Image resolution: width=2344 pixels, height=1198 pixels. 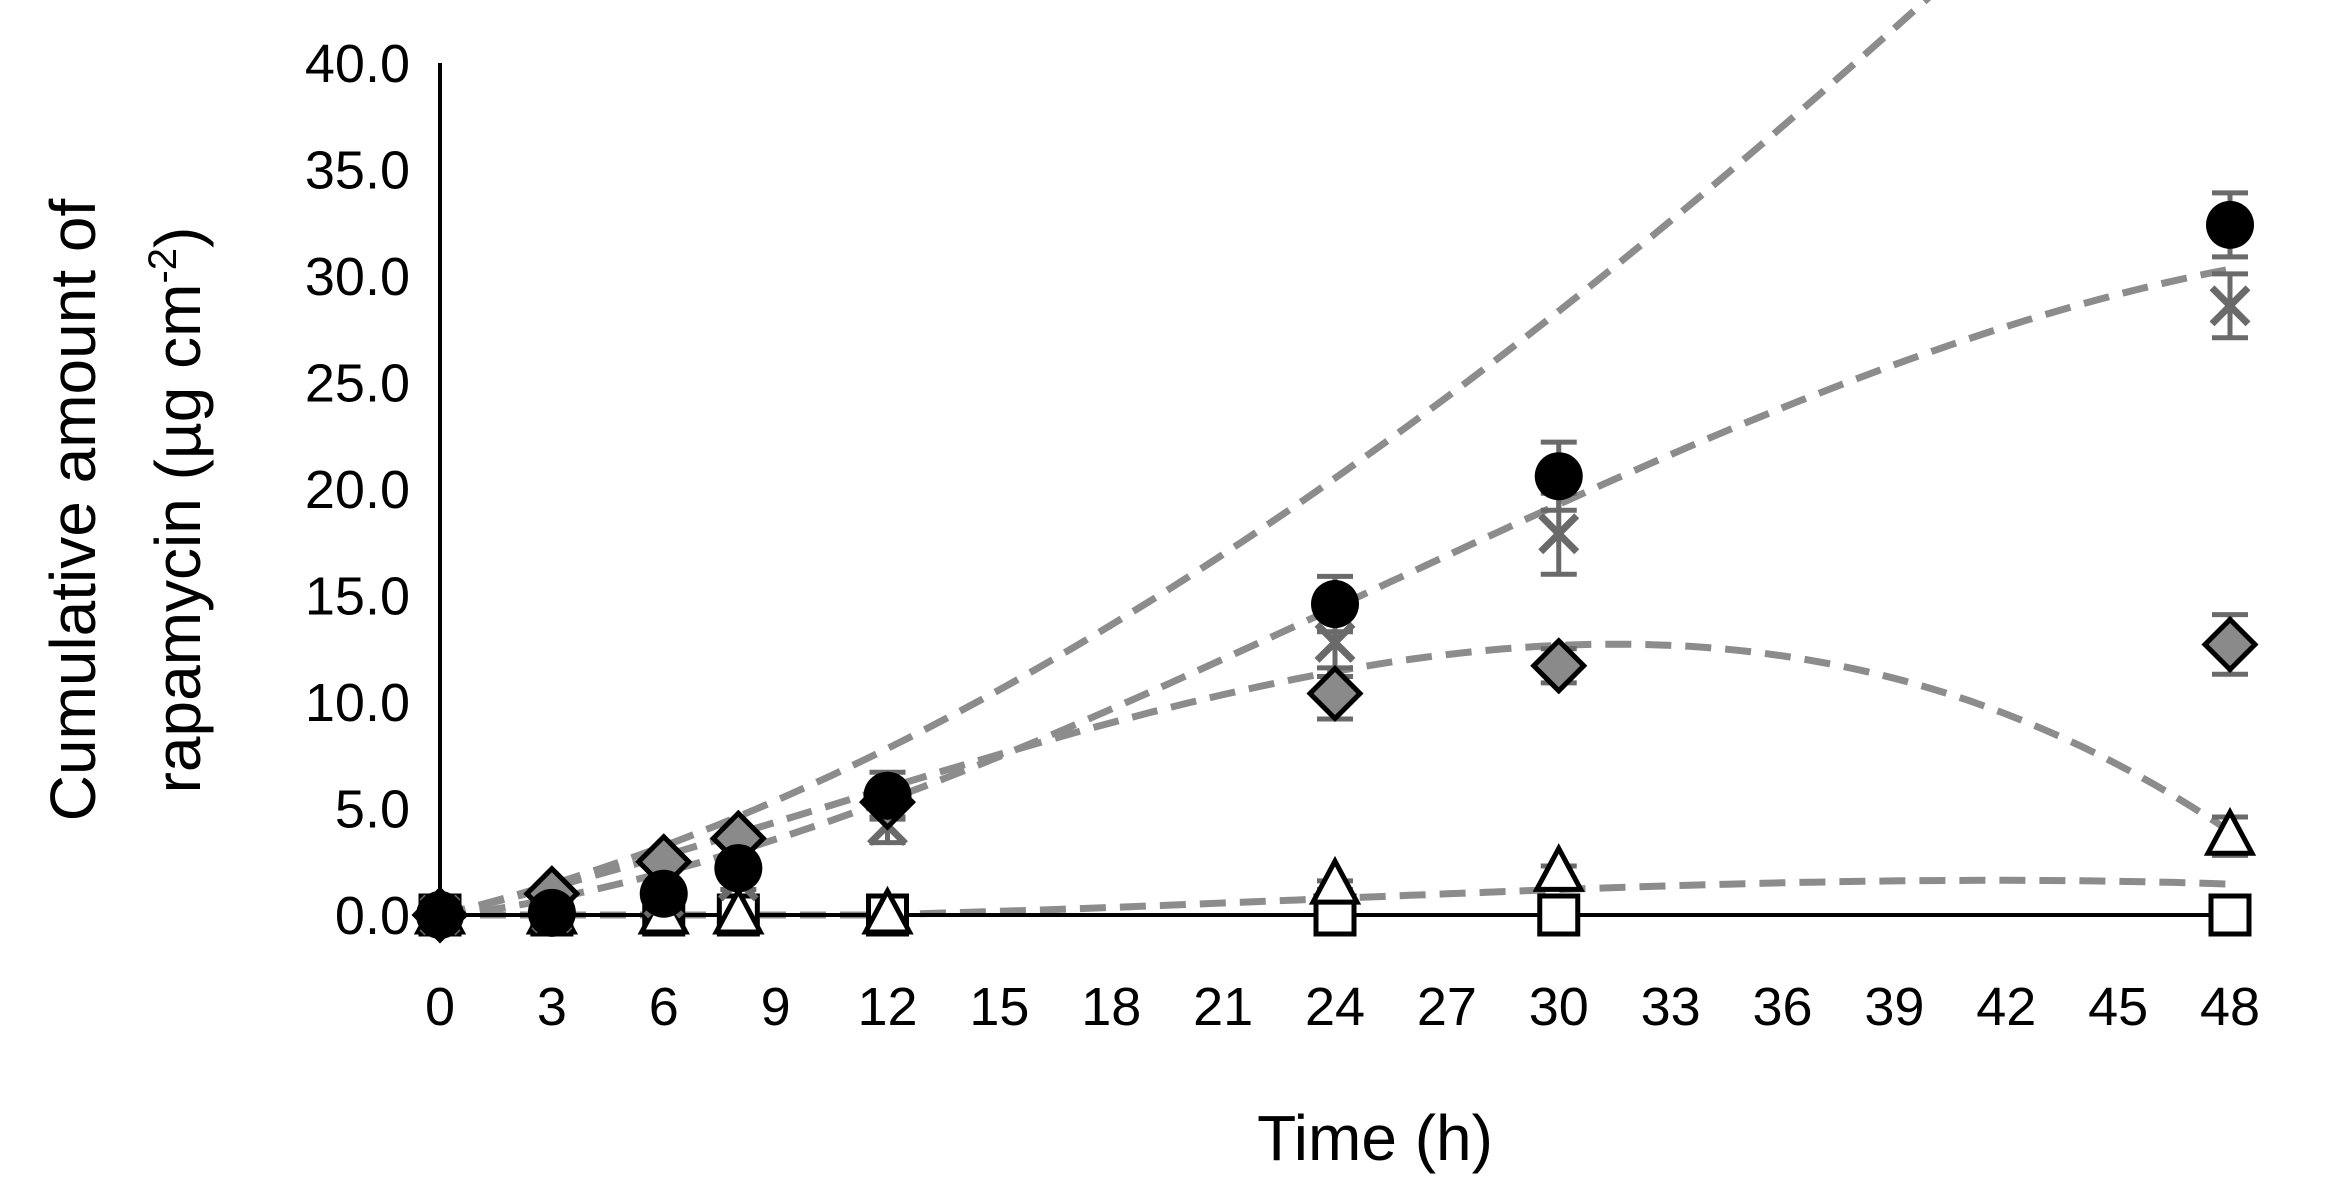 I want to click on y-axis-title-superscript: -2, so click(x=163, y=266).